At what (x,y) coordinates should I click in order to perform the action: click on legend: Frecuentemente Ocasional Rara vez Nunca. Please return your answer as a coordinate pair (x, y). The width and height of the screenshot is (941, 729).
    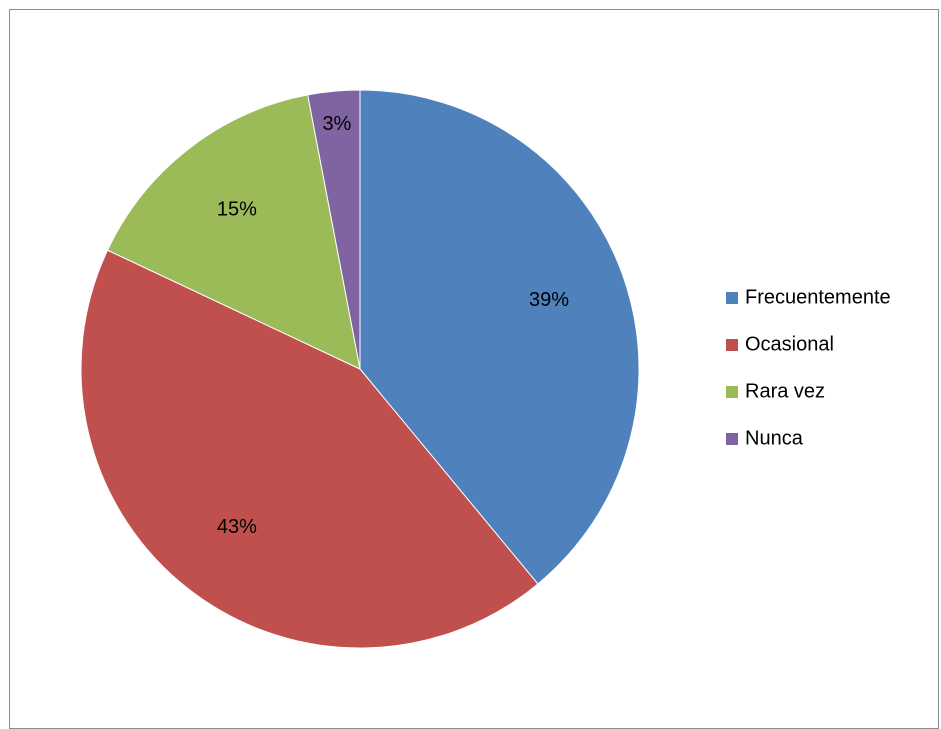
    Looking at the image, I should click on (808, 367).